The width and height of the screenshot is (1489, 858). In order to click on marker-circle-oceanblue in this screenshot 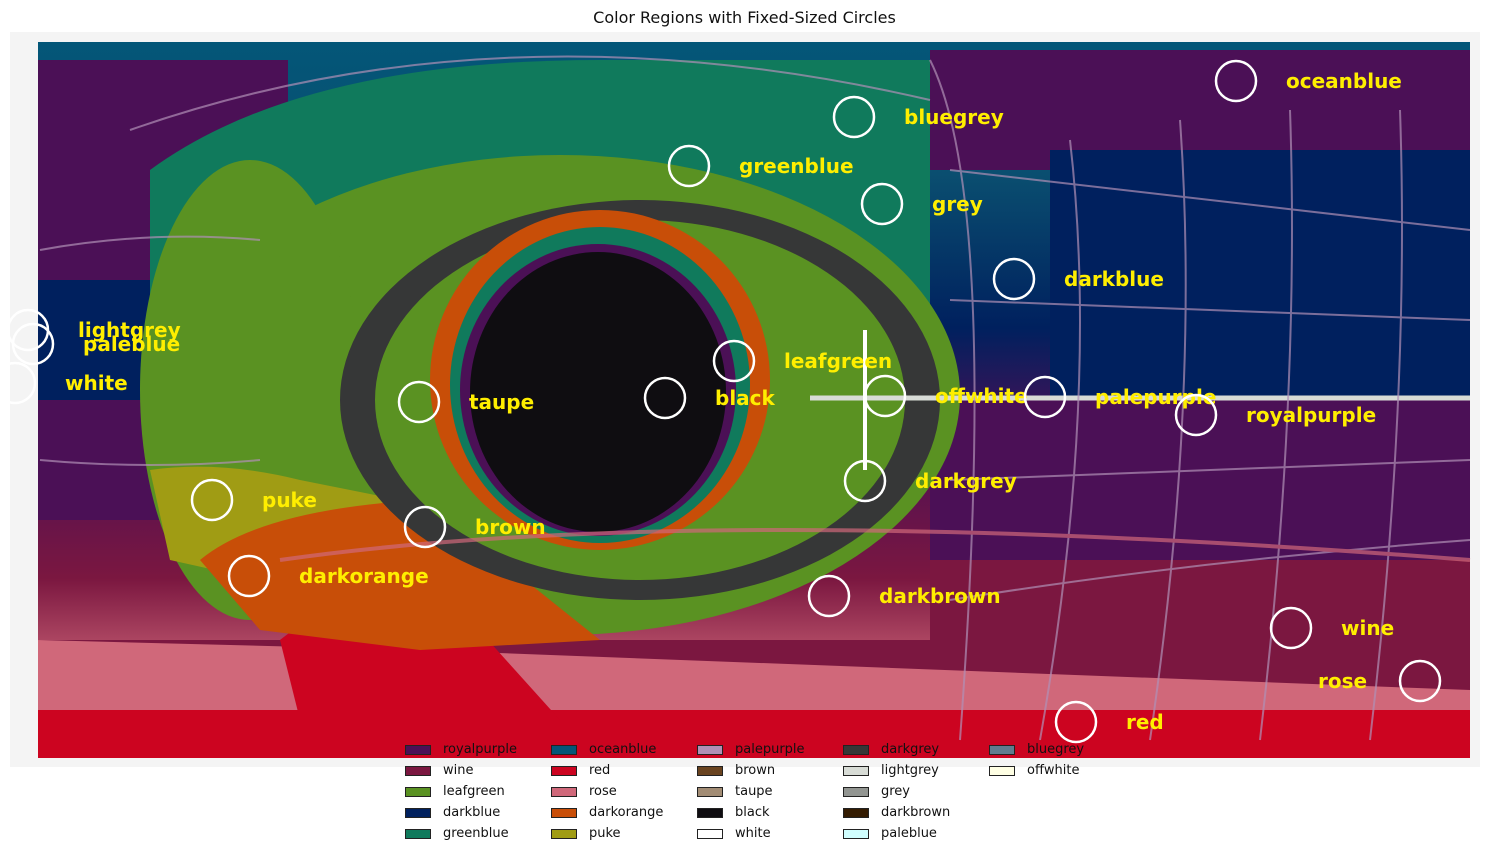, I will do `click(1236, 81)`.